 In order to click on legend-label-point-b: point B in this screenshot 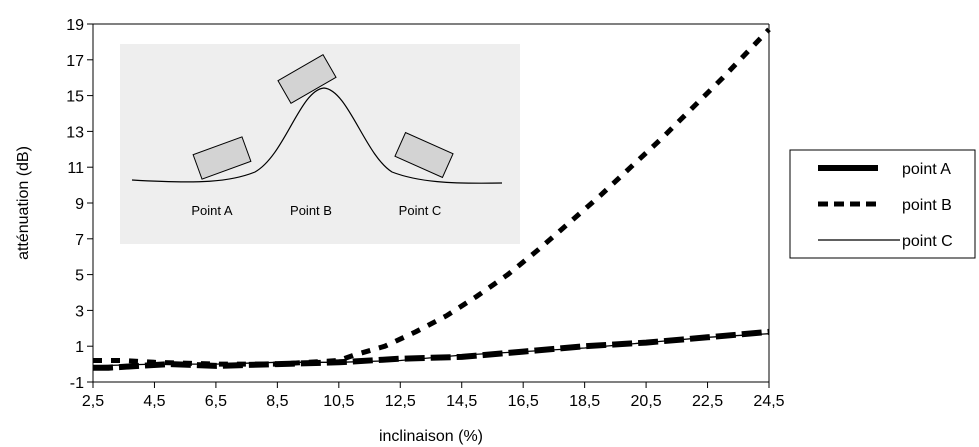, I will do `click(927, 205)`.